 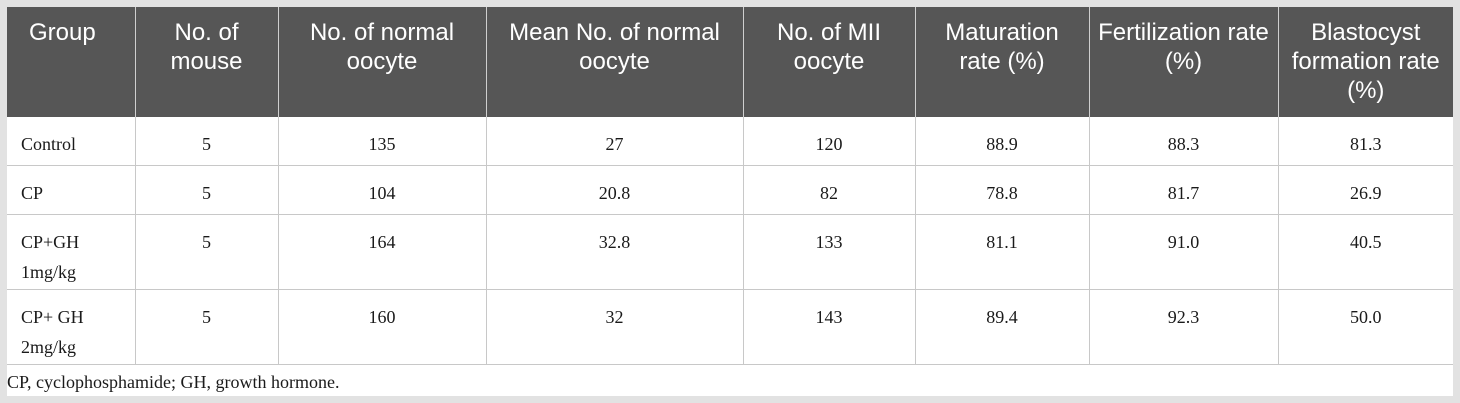 What do you see at coordinates (1365, 62) in the screenshot?
I see `header-blastocyst-rate: Blastocyst formation rate (%)` at bounding box center [1365, 62].